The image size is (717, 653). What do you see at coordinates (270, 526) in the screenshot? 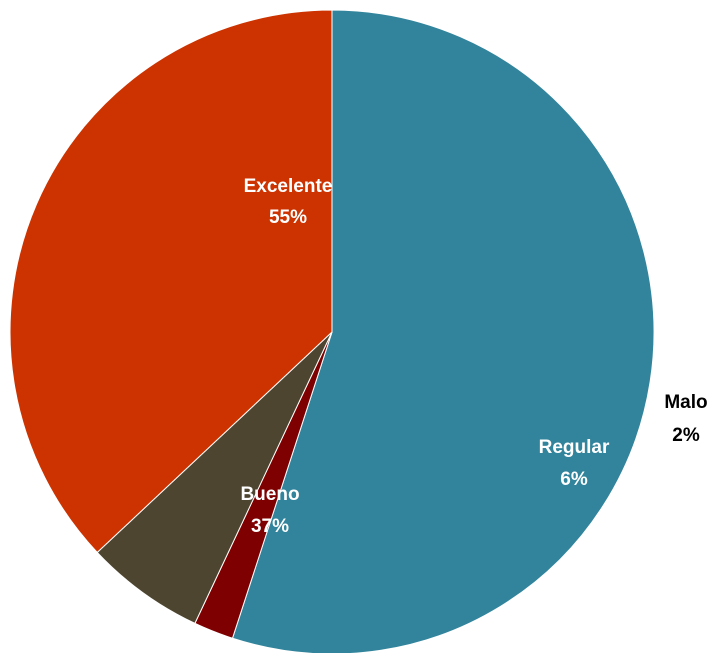
I see `slice-value-bueno: 37%` at bounding box center [270, 526].